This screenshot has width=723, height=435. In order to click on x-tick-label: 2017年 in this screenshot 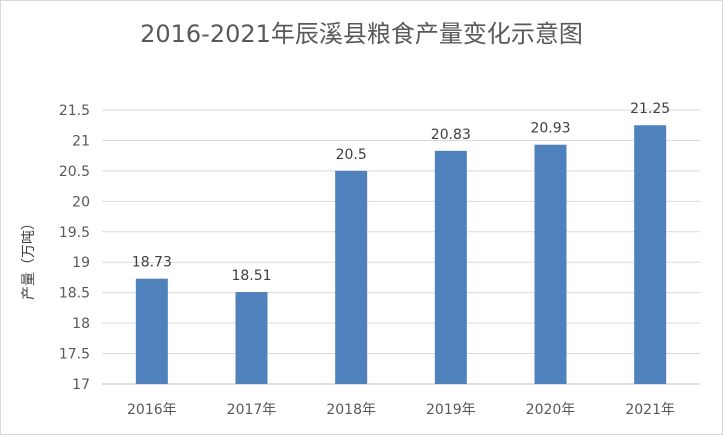, I will do `click(252, 410)`.